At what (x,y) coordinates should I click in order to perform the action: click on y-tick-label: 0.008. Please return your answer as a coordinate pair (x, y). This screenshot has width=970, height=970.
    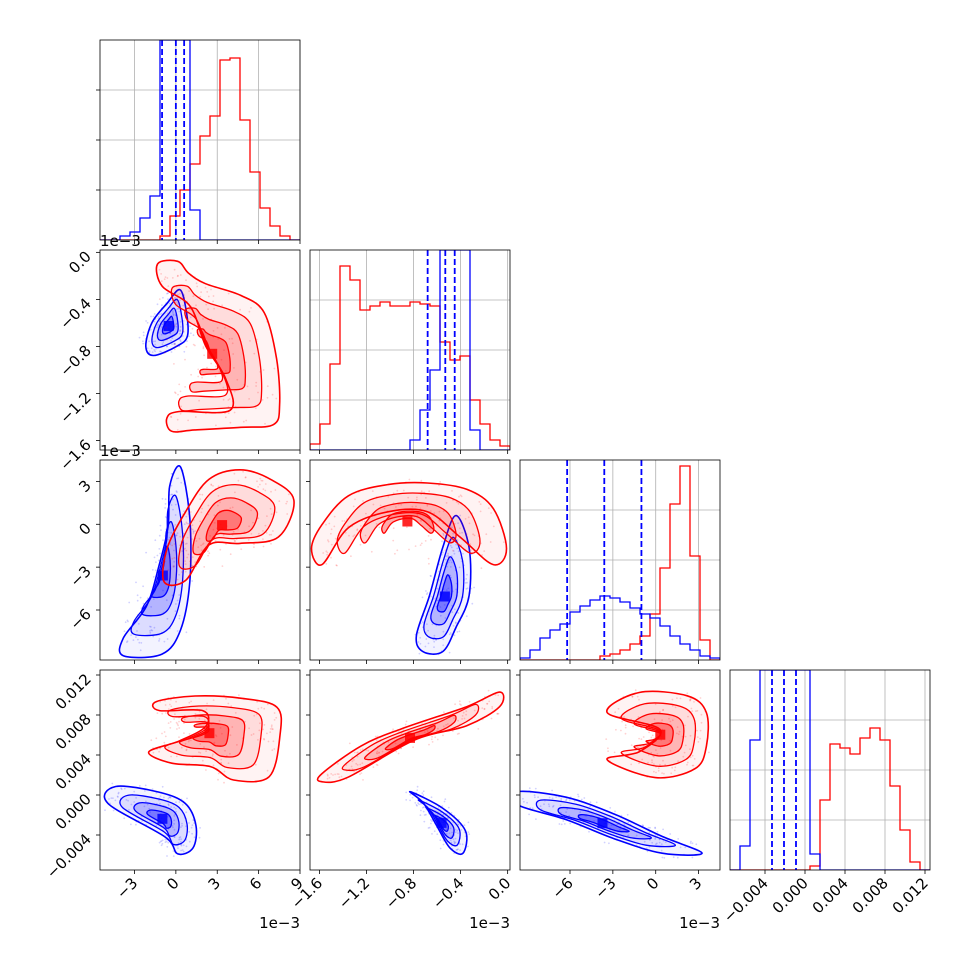
    Looking at the image, I should click on (73, 731).